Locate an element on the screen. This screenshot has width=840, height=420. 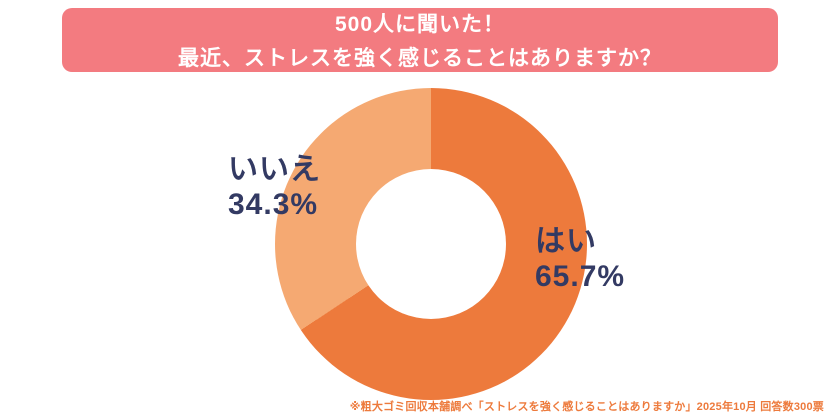
label-yes-name: はい is located at coordinates (566, 241).